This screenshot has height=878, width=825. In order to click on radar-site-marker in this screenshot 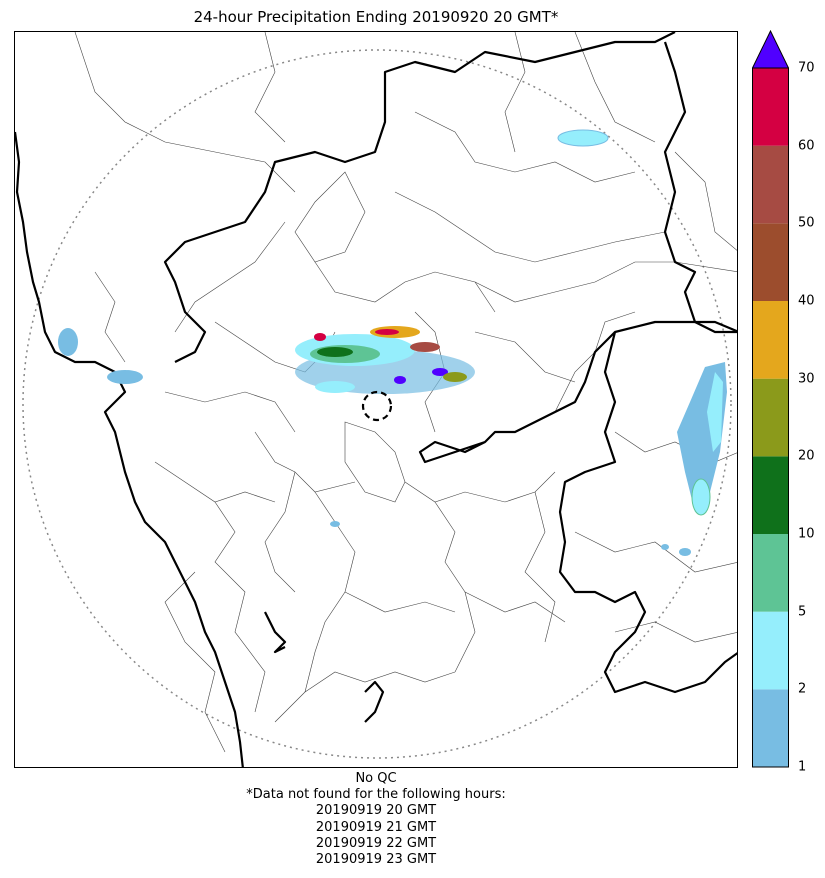, I will do `click(377, 406)`.